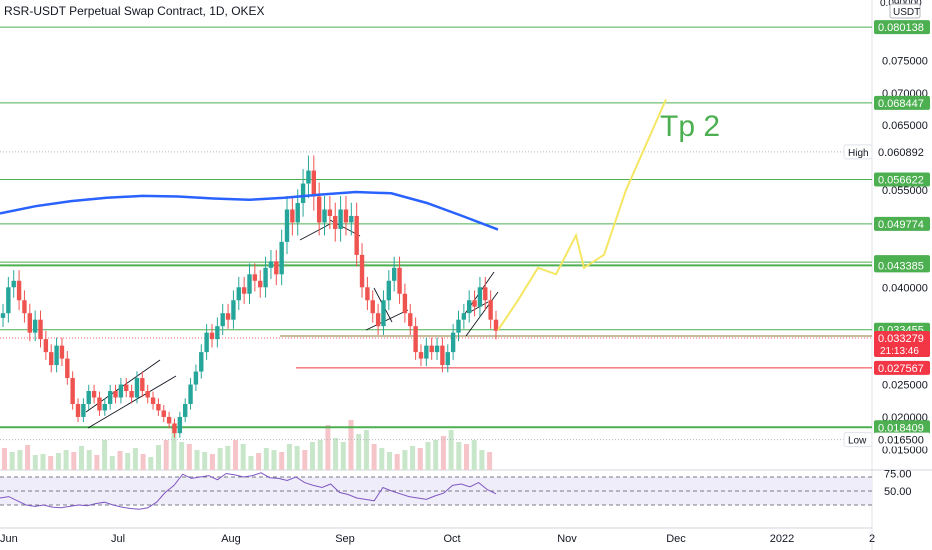  Describe the element at coordinates (905, 61) in the screenshot. I see `price-tick-label: 0.075000` at that location.